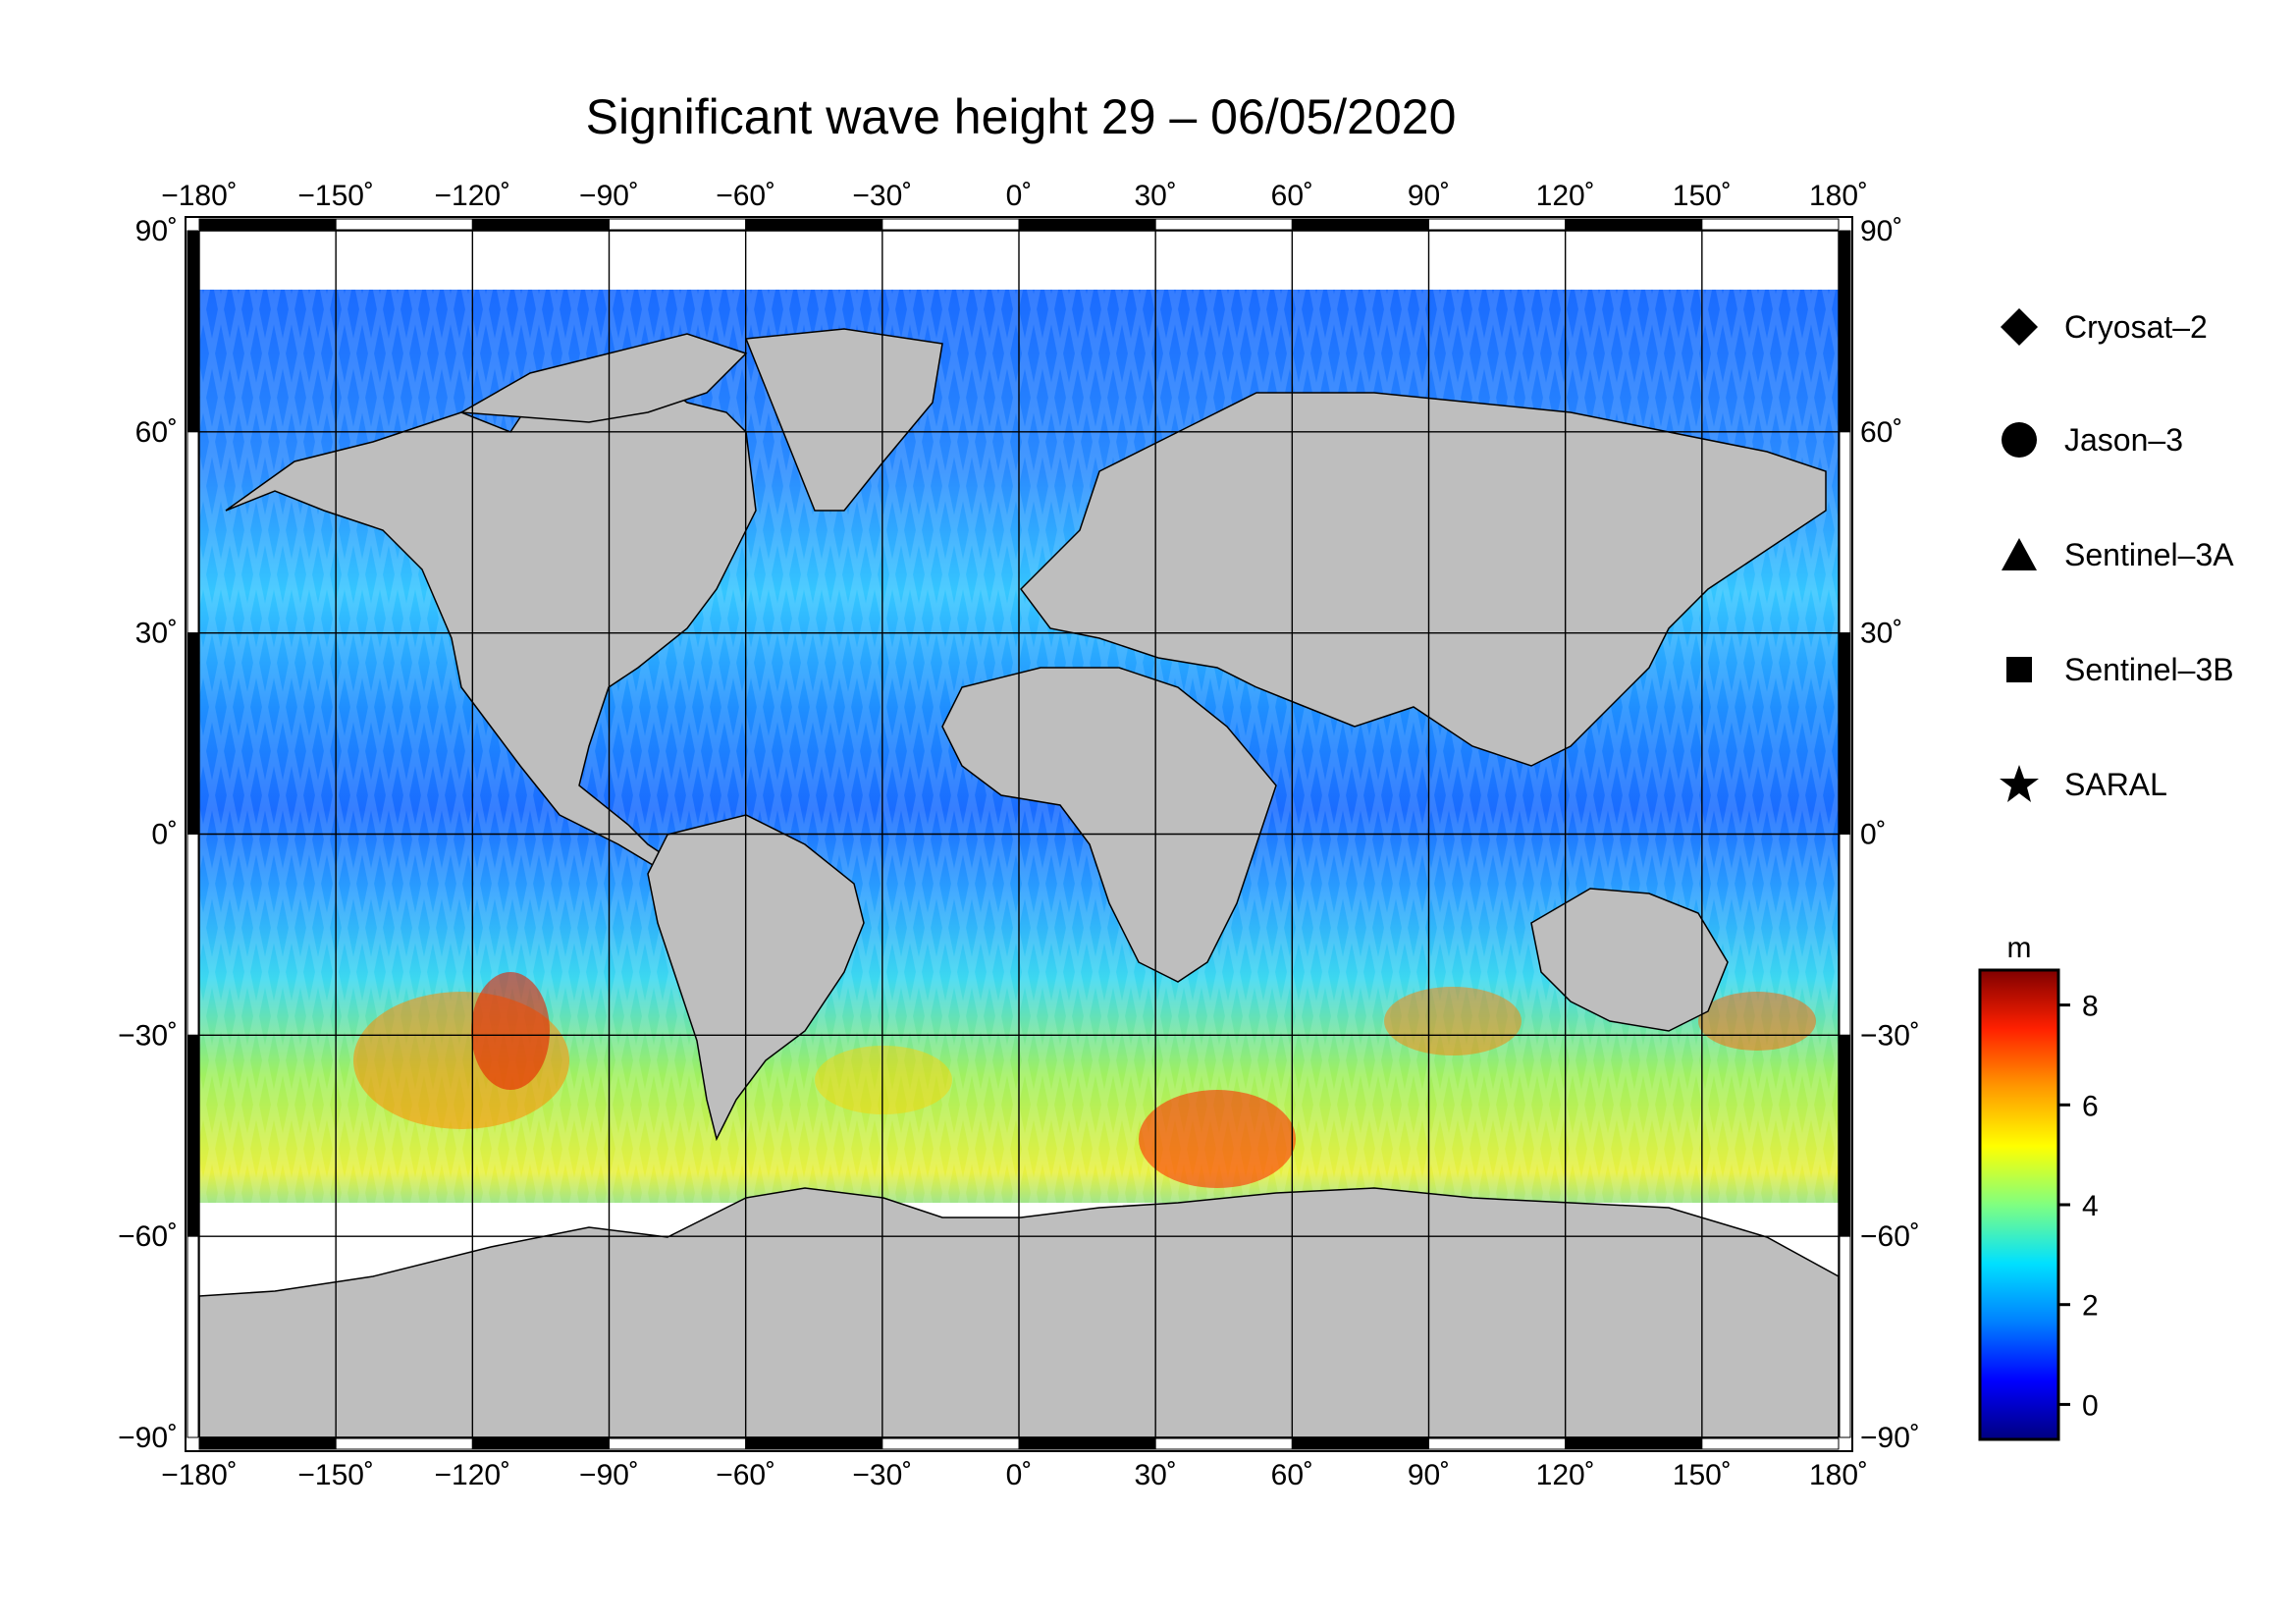  Describe the element at coordinates (609, 196) in the screenshot. I see `lon-tick-label-top: −90˚` at that location.